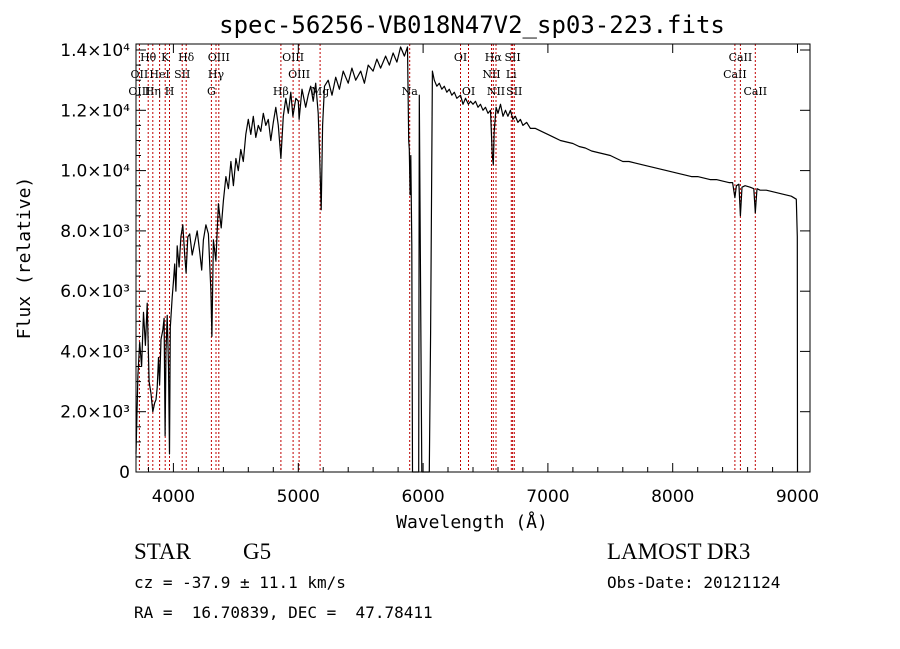 Image resolution: width=900 pixels, height=649 pixels. Describe the element at coordinates (140, 74) in the screenshot. I see `line-label: OII` at that location.